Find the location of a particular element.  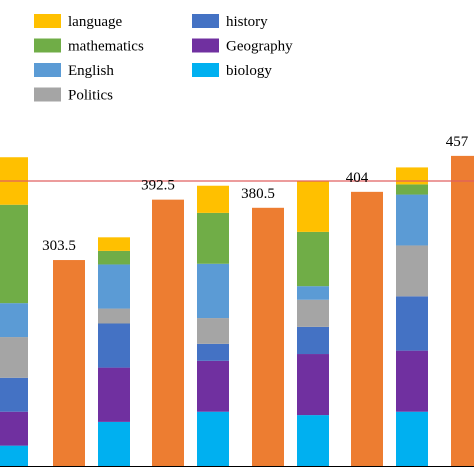

total-label: 380.5 is located at coordinates (258, 194).